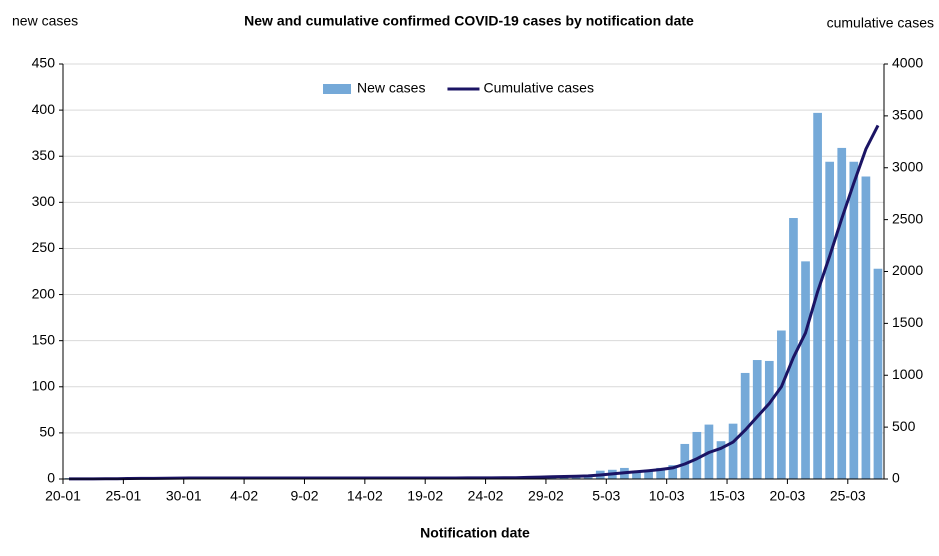  I want to click on x-tick-label: 20-01, so click(63, 496).